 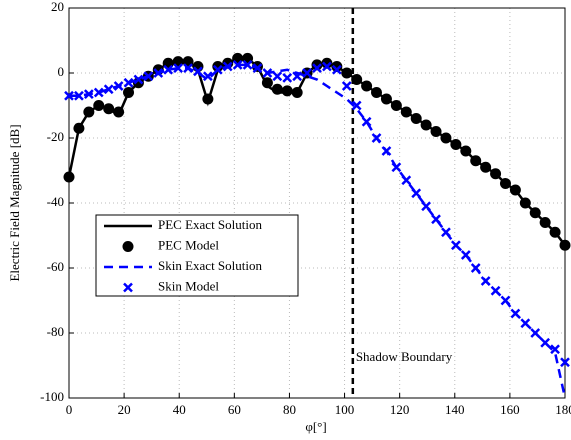 What do you see at coordinates (55, 266) in the screenshot?
I see `y-tick-label: -60` at bounding box center [55, 266].